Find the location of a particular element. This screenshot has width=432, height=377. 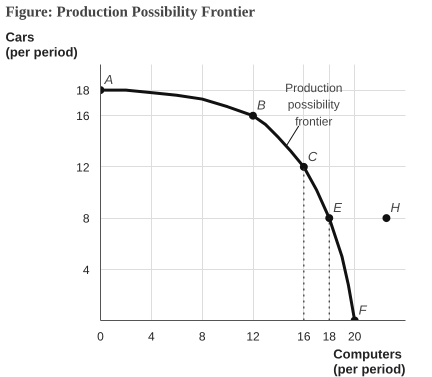

x-tick-label: 4 is located at coordinates (151, 337).